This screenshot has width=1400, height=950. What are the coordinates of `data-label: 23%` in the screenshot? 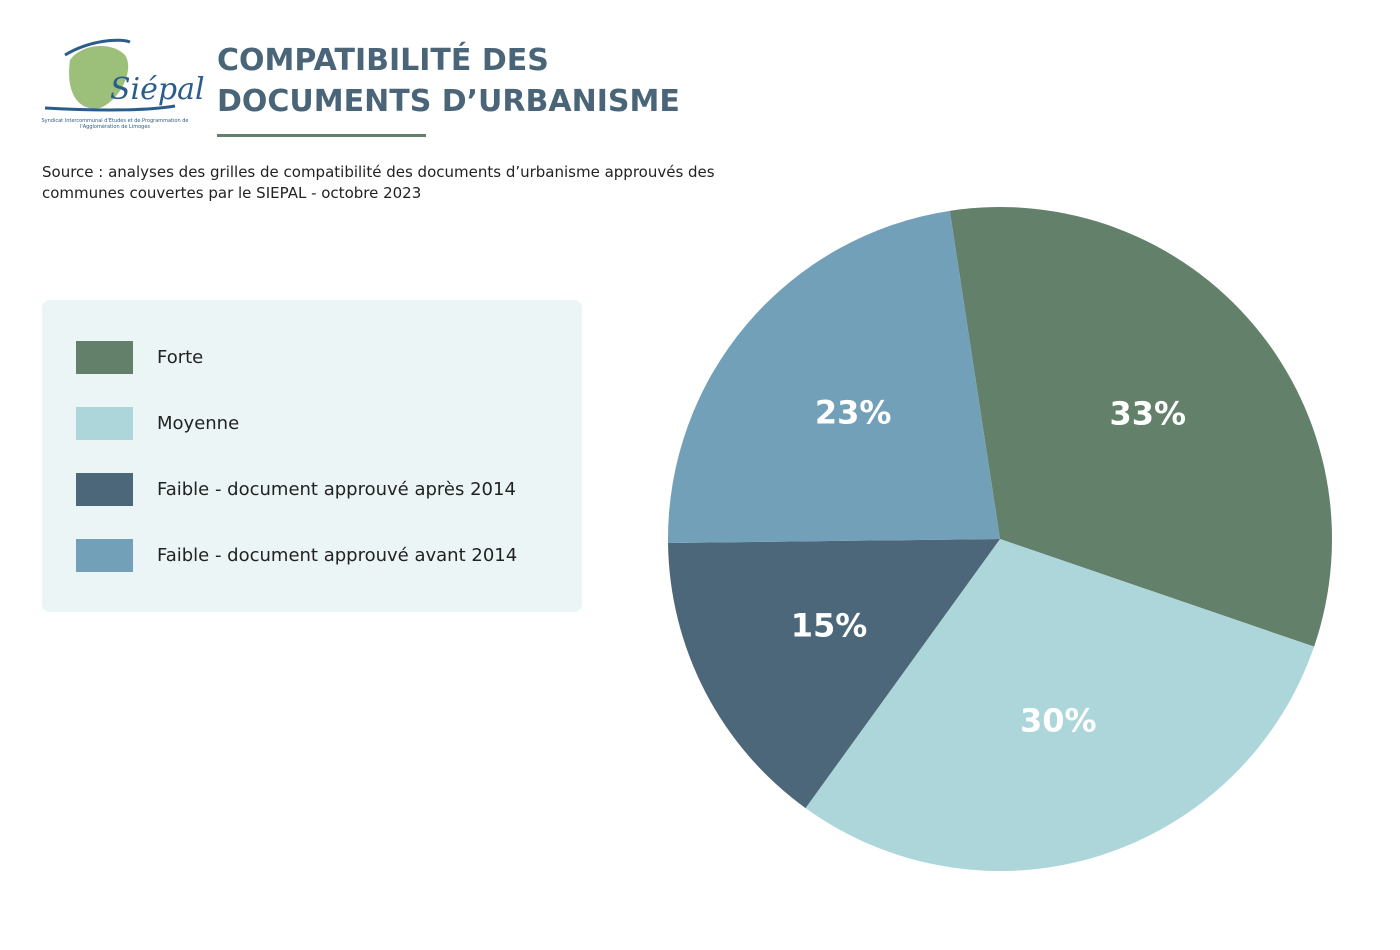 It's located at (853, 412).